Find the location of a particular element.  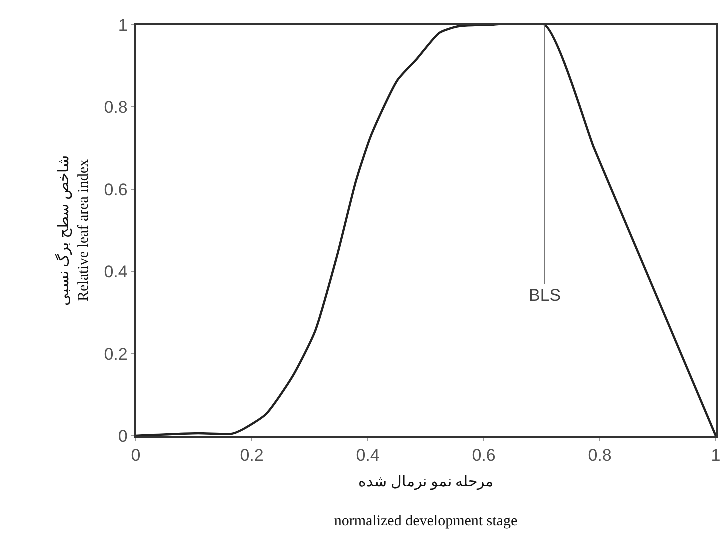

x-tick-label: 0.8 is located at coordinates (600, 456).